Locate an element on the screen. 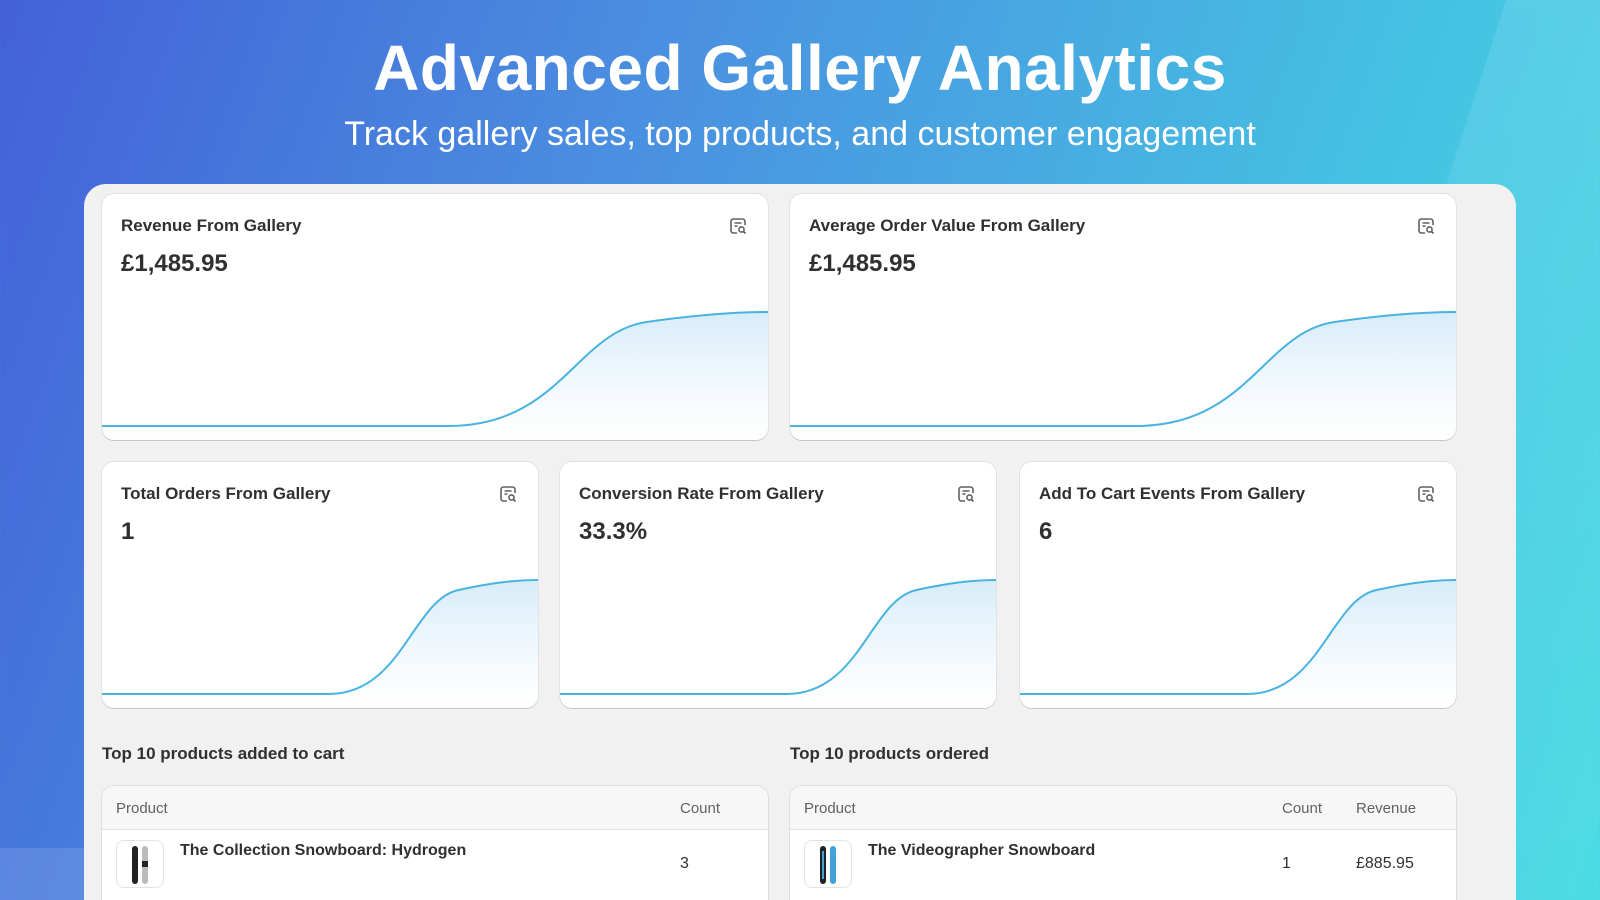 The image size is (1600, 900). metric-title: Average Order Value From Gallery is located at coordinates (947, 225).